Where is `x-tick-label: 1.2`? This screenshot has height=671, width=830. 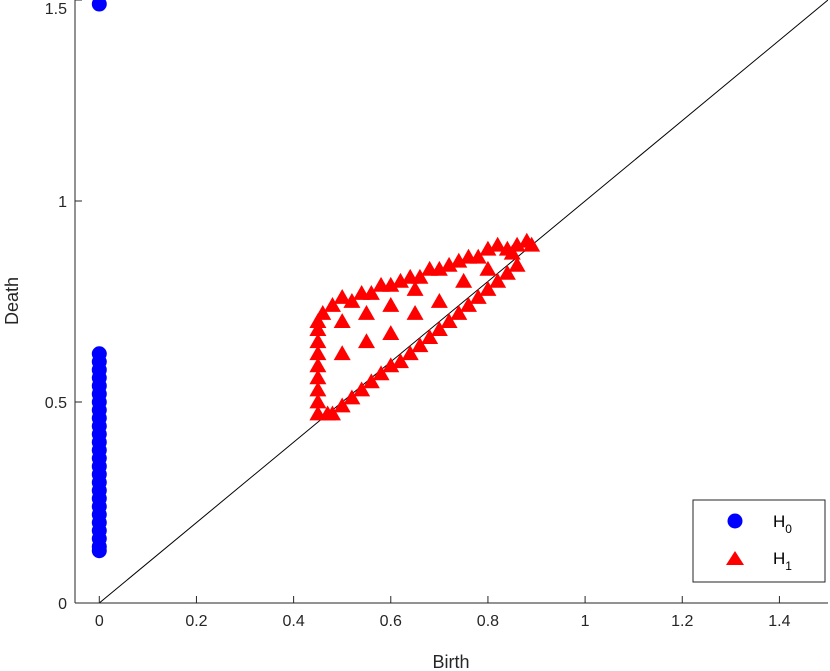 x-tick-label: 1.2 is located at coordinates (682, 621).